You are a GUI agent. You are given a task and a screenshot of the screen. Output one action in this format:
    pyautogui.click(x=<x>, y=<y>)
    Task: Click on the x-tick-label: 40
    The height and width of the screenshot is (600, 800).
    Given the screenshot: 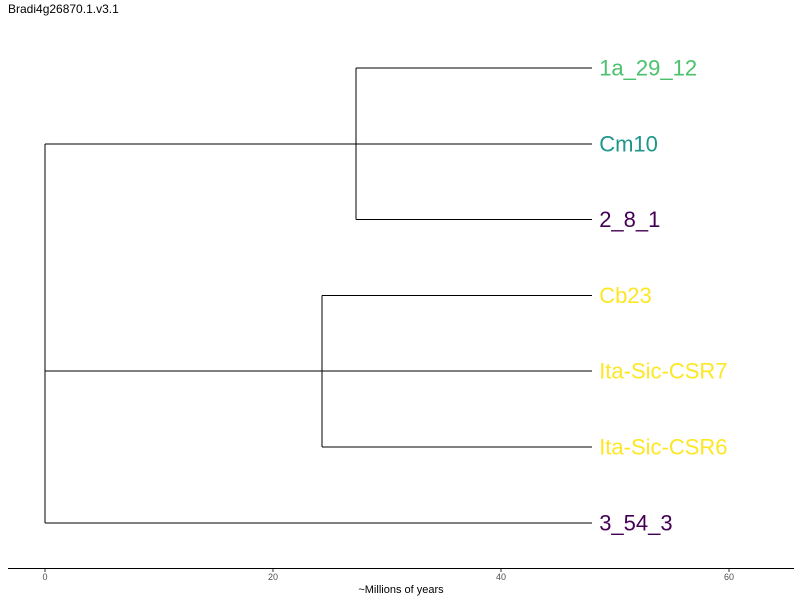 What is the action you would take?
    pyautogui.click(x=501, y=577)
    